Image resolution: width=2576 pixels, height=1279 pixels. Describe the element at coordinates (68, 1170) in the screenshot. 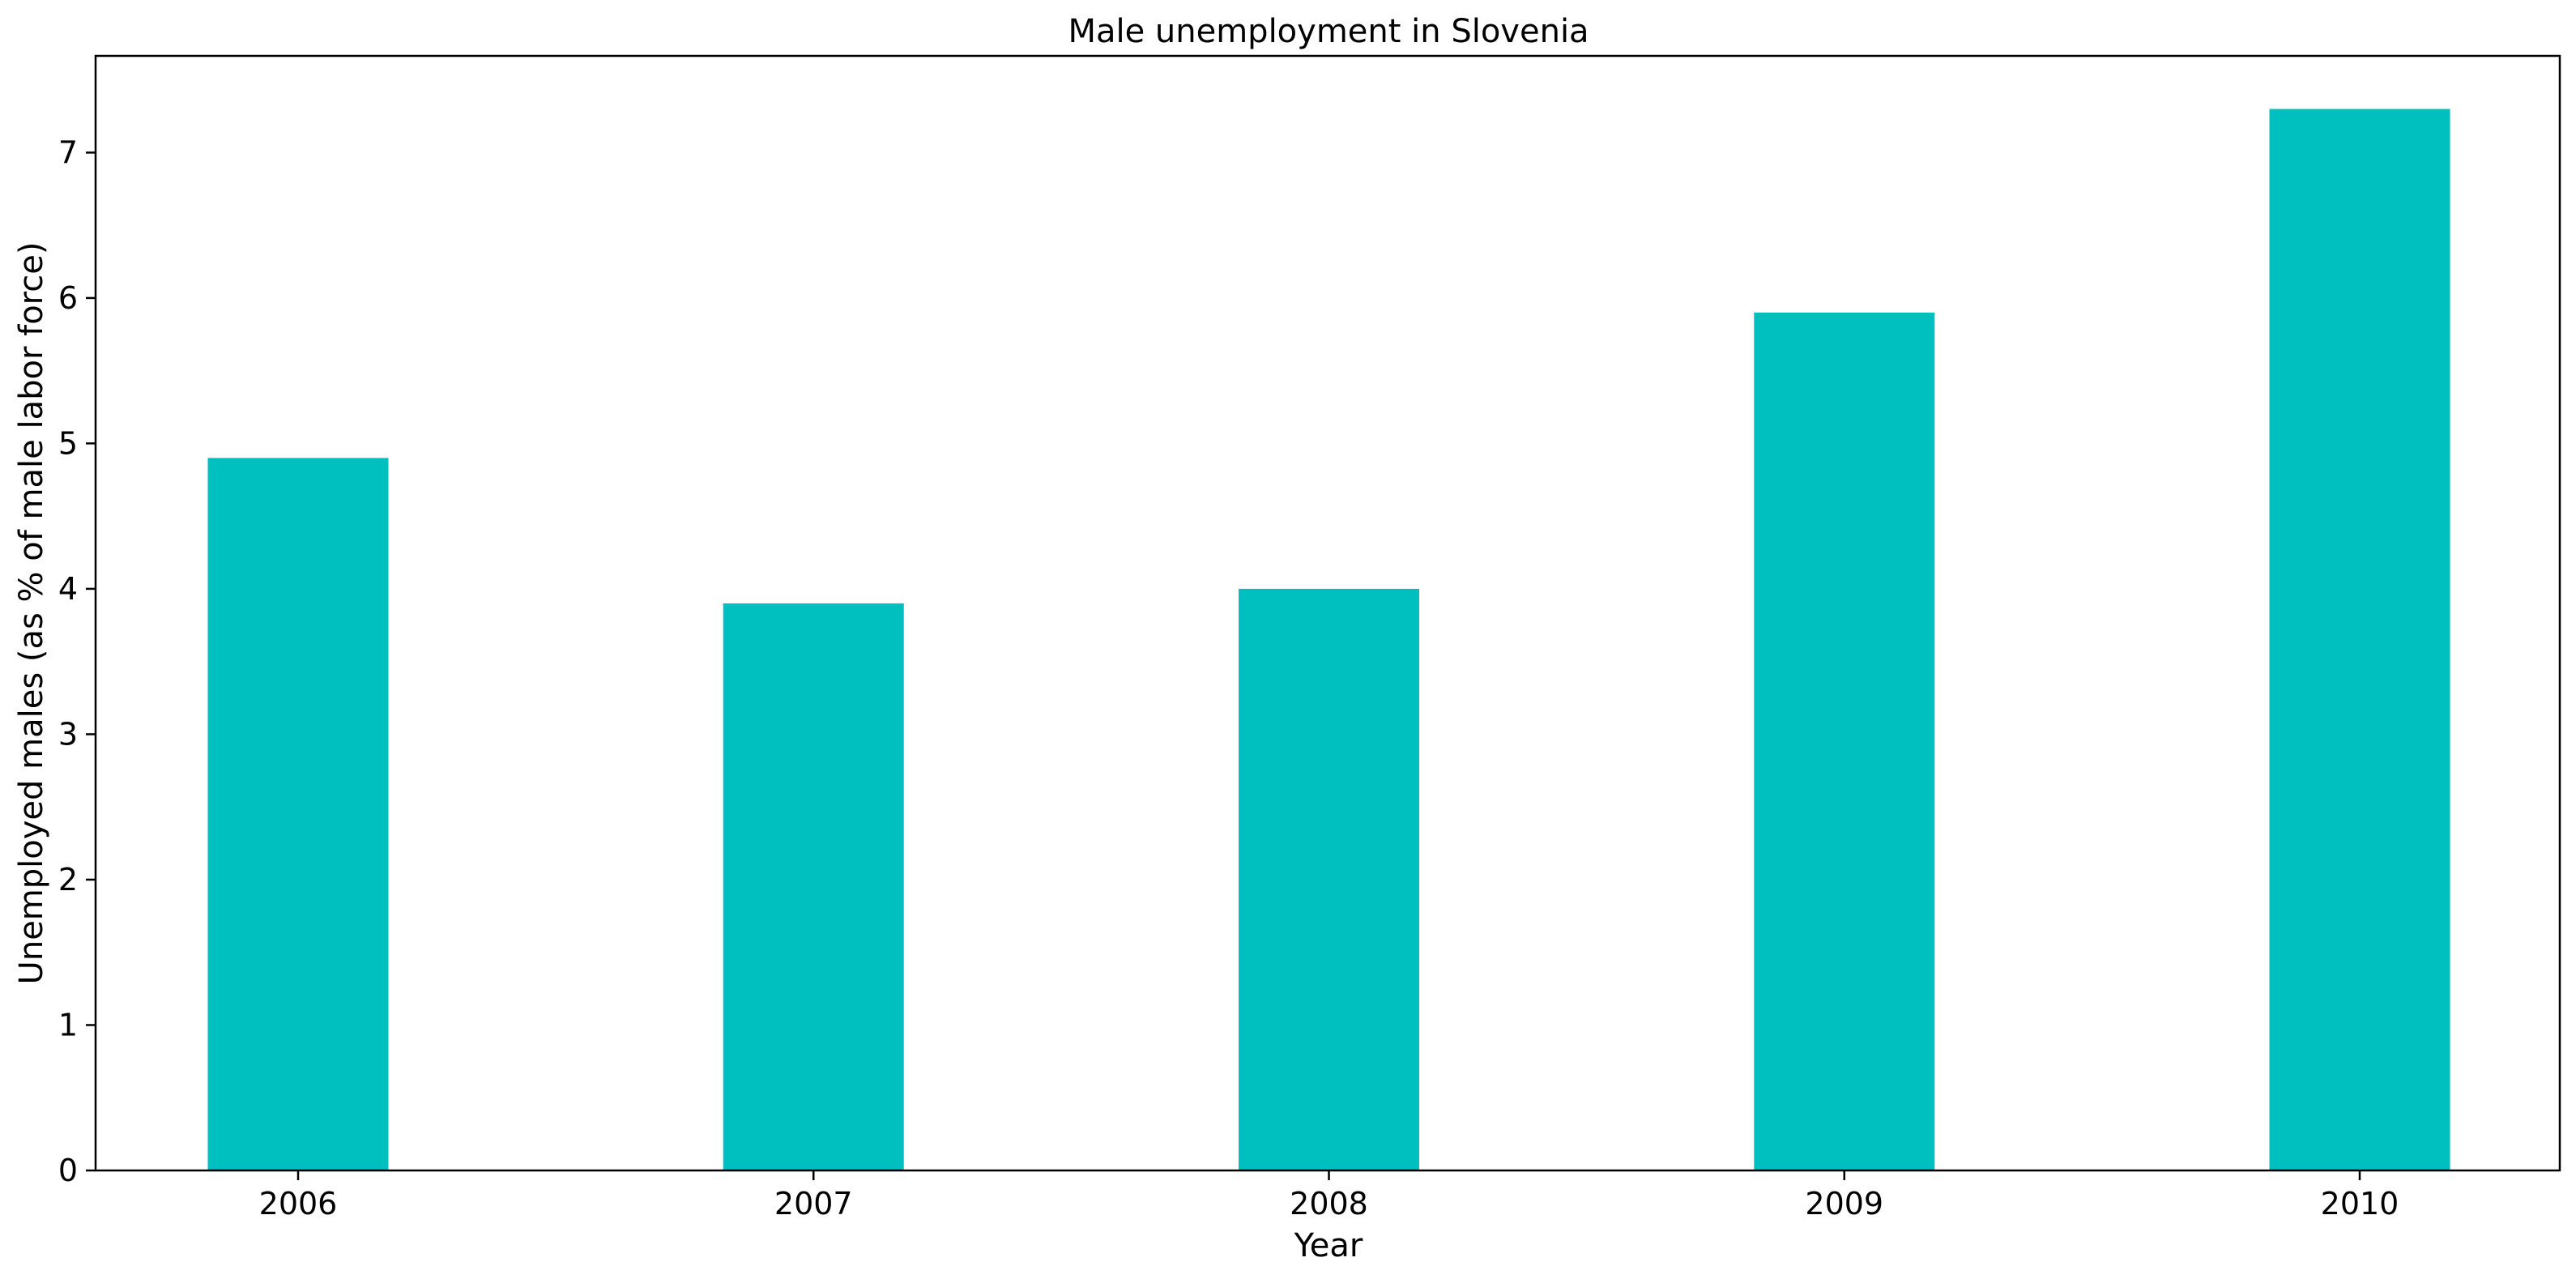

I see `y-tick-label: 0` at that location.